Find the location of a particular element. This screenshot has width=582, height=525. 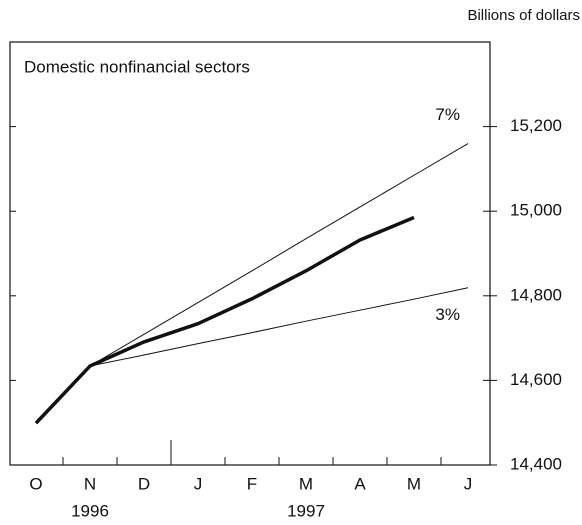

y-tick-label: 15,000 is located at coordinates (536, 210).